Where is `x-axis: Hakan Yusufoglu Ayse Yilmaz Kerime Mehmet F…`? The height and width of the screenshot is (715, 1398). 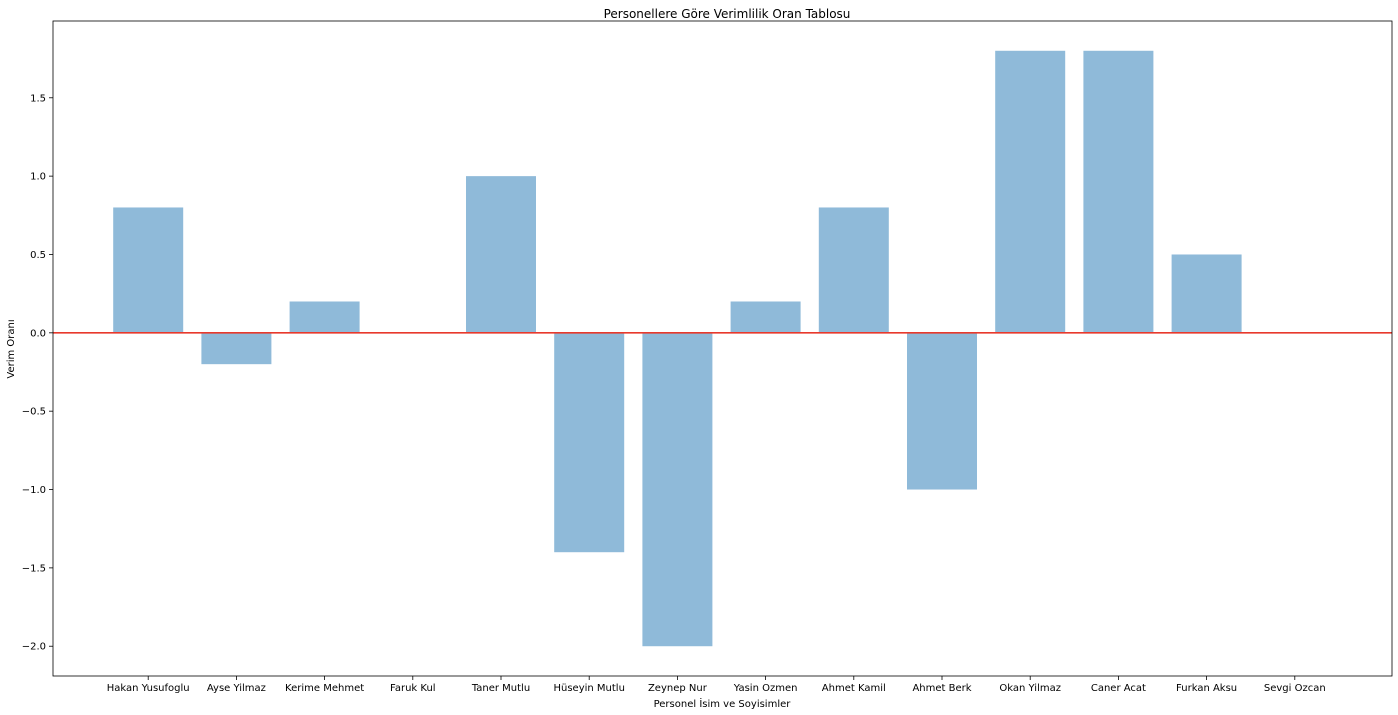
x-axis: Hakan Yusufoglu Ayse Yilmaz Kerime Mehmet F… is located at coordinates (716, 685).